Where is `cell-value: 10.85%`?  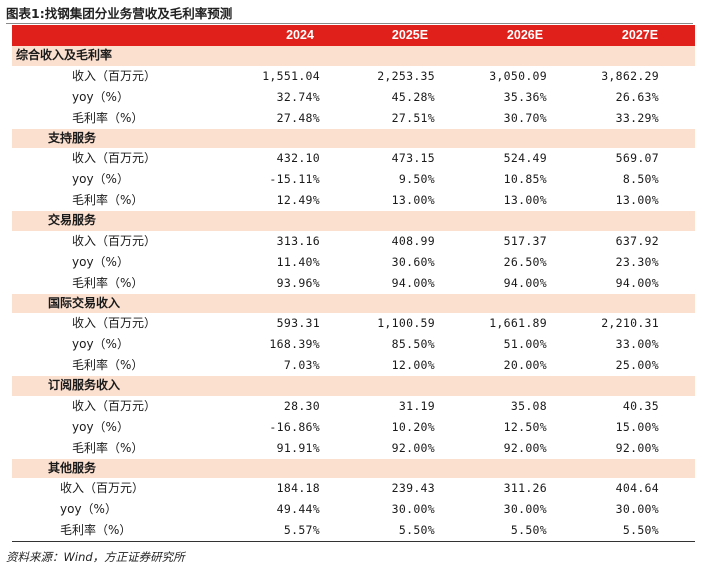 cell-value: 10.85% is located at coordinates (525, 179).